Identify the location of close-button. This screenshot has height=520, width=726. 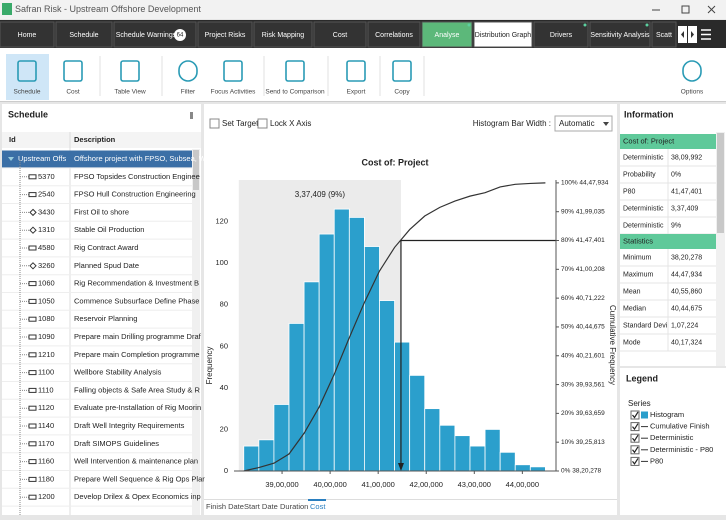
(711, 9).